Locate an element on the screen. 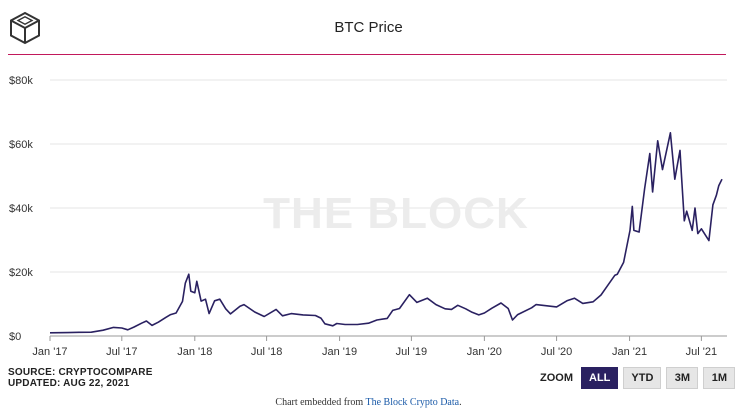  x-tick-label: Jul '21 is located at coordinates (701, 352).